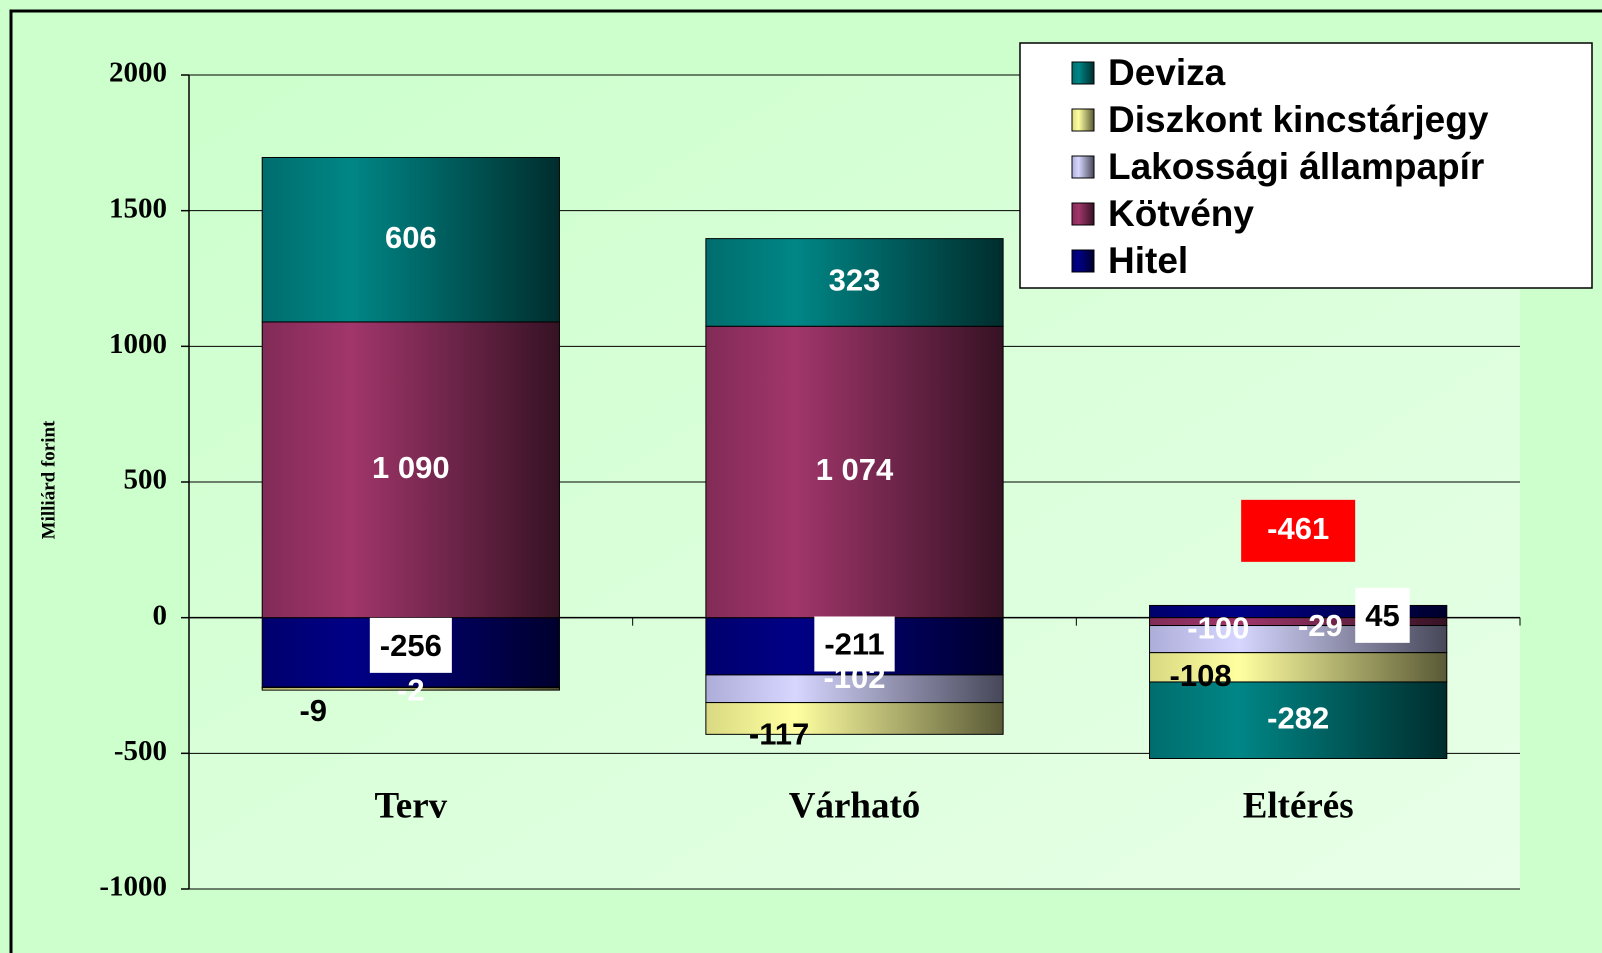 This screenshot has height=953, width=1602. What do you see at coordinates (160, 615) in the screenshot?
I see `y-tick-label: 0` at bounding box center [160, 615].